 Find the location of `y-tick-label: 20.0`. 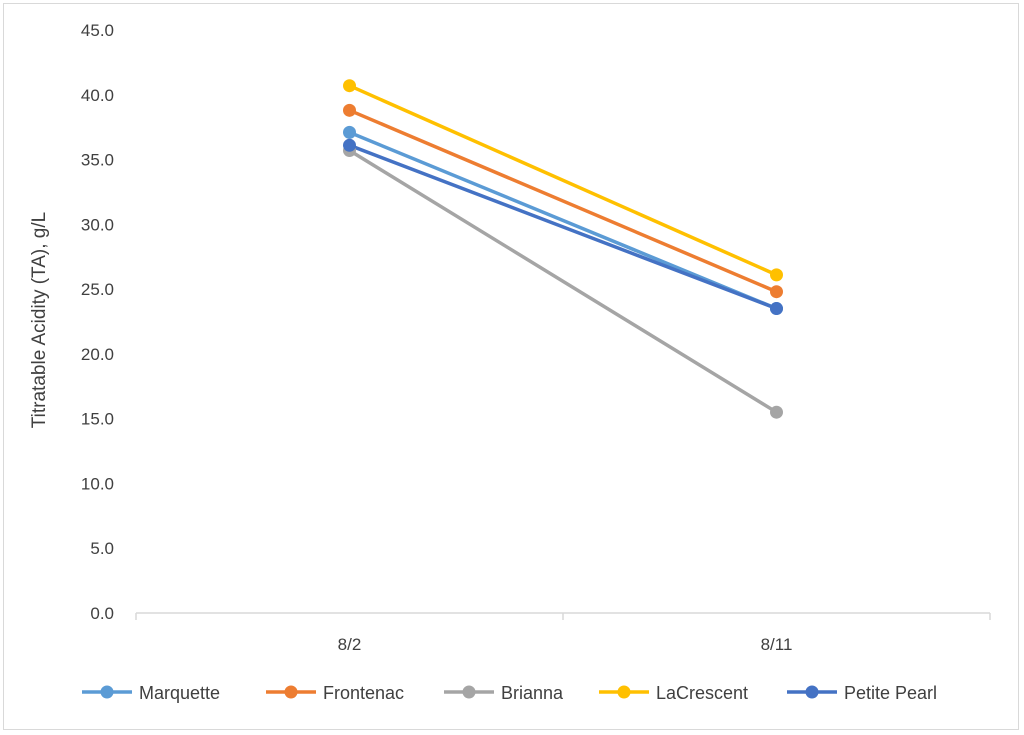

y-tick-label: 20.0 is located at coordinates (97, 354).